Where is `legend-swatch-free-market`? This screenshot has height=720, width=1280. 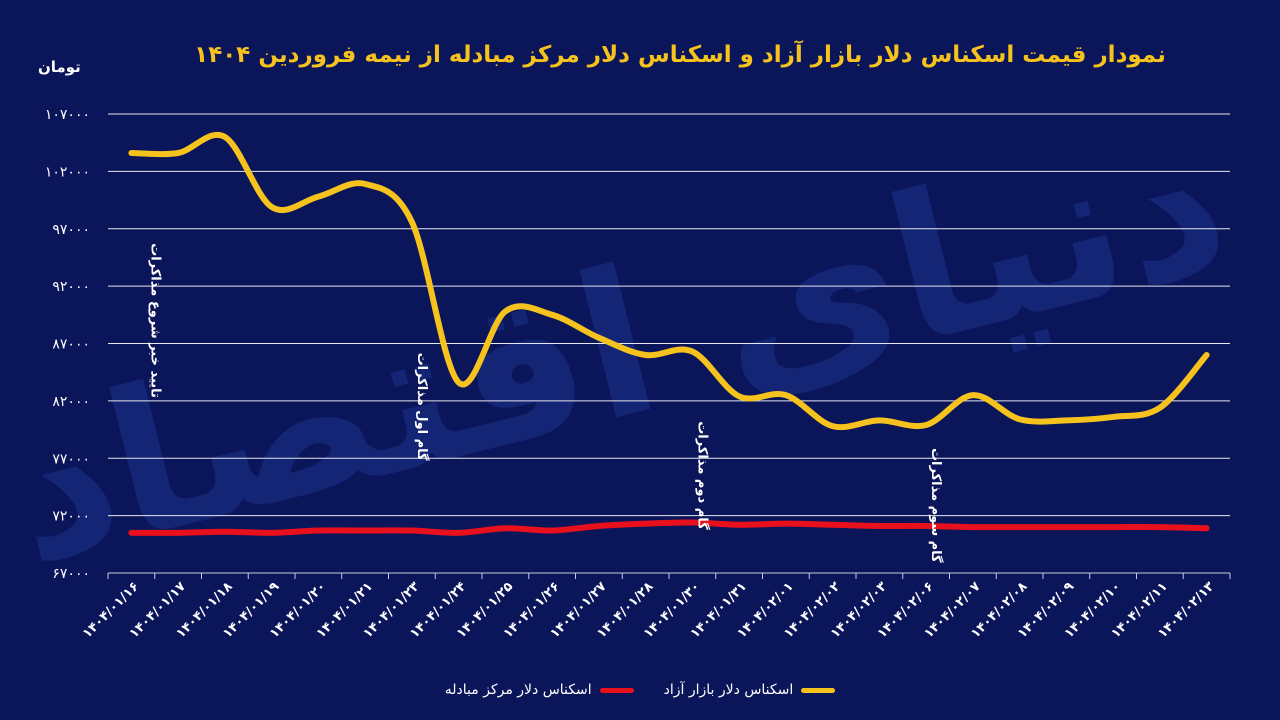 legend-swatch-free-market is located at coordinates (818, 690).